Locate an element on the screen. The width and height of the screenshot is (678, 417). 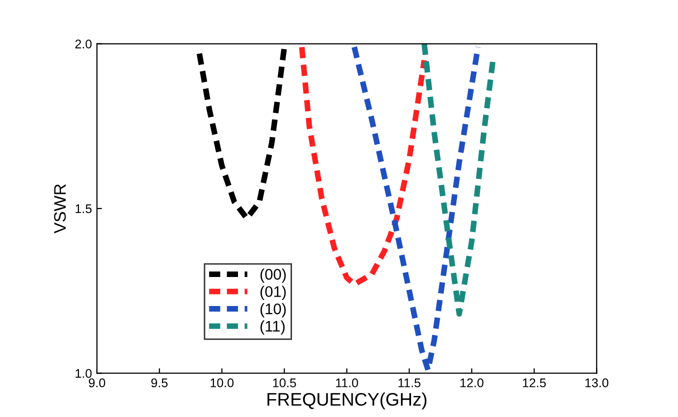
legend-label: (01) is located at coordinates (273, 293).